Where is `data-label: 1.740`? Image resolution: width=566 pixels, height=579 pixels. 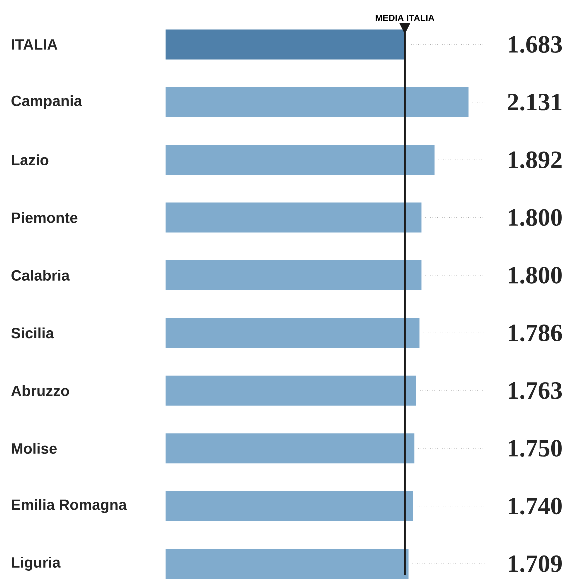 data-label: 1.740 is located at coordinates (535, 506).